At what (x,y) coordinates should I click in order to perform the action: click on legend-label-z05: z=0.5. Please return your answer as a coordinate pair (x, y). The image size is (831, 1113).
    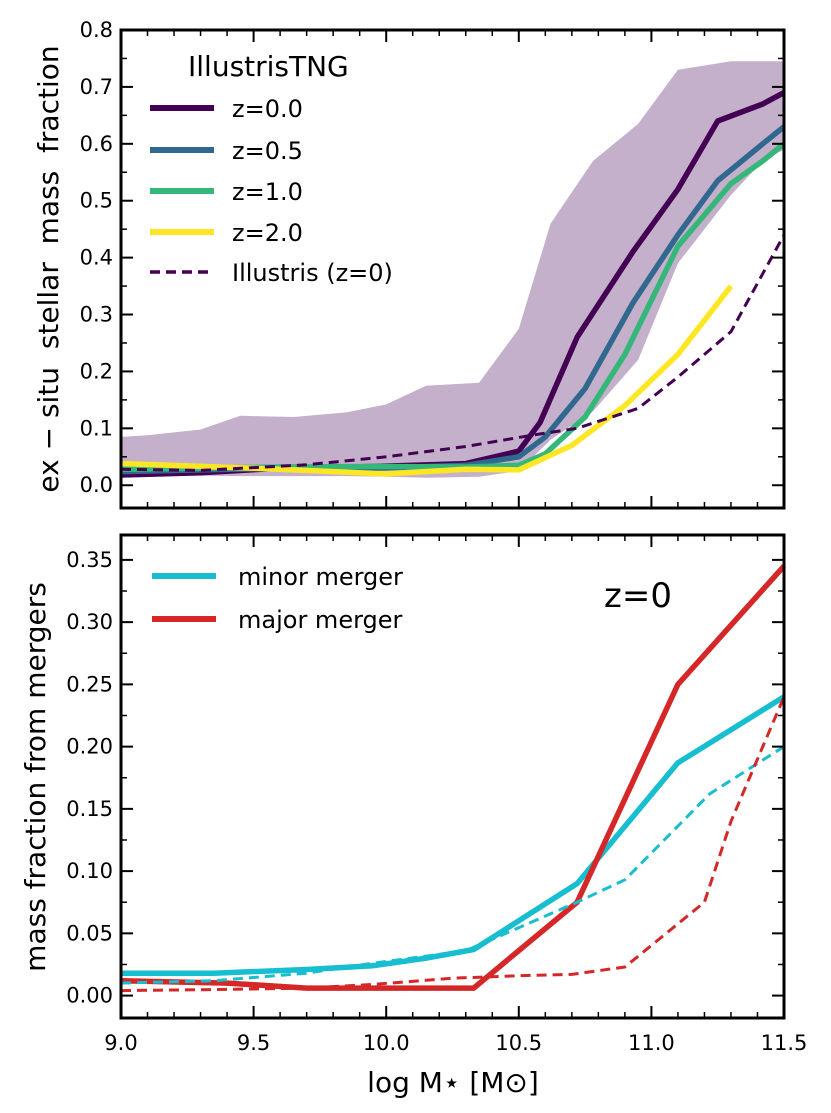
    Looking at the image, I should click on (267, 151).